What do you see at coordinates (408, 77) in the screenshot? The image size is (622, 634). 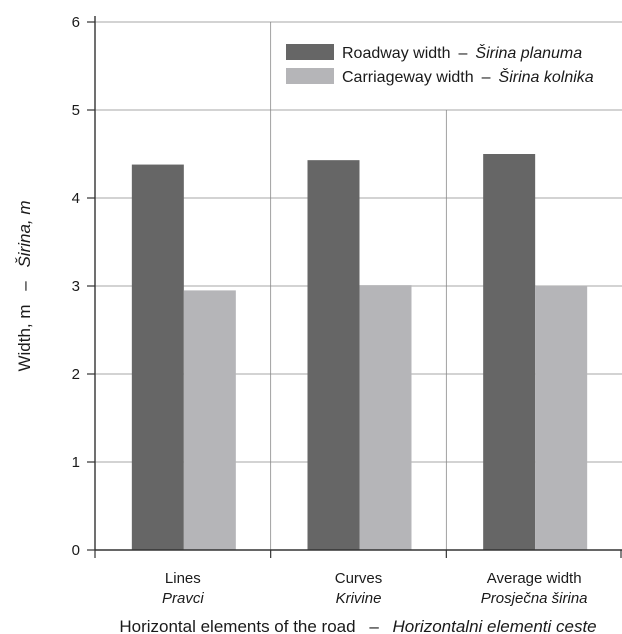 I see `legend-label-main: Carriageway width` at bounding box center [408, 77].